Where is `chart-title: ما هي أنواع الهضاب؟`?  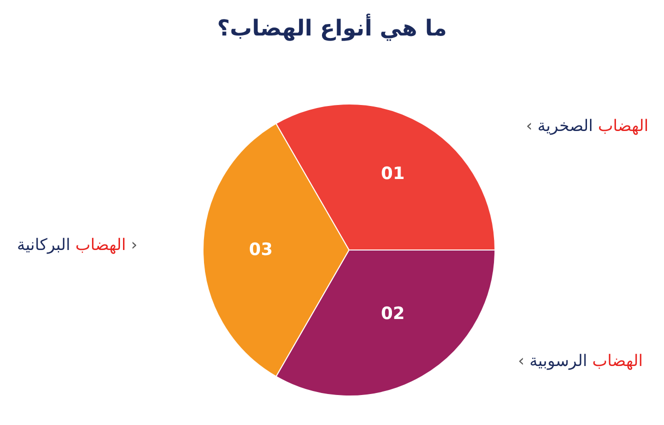
chart-title: ما هي أنواع الهضاب؟ is located at coordinates (332, 28).